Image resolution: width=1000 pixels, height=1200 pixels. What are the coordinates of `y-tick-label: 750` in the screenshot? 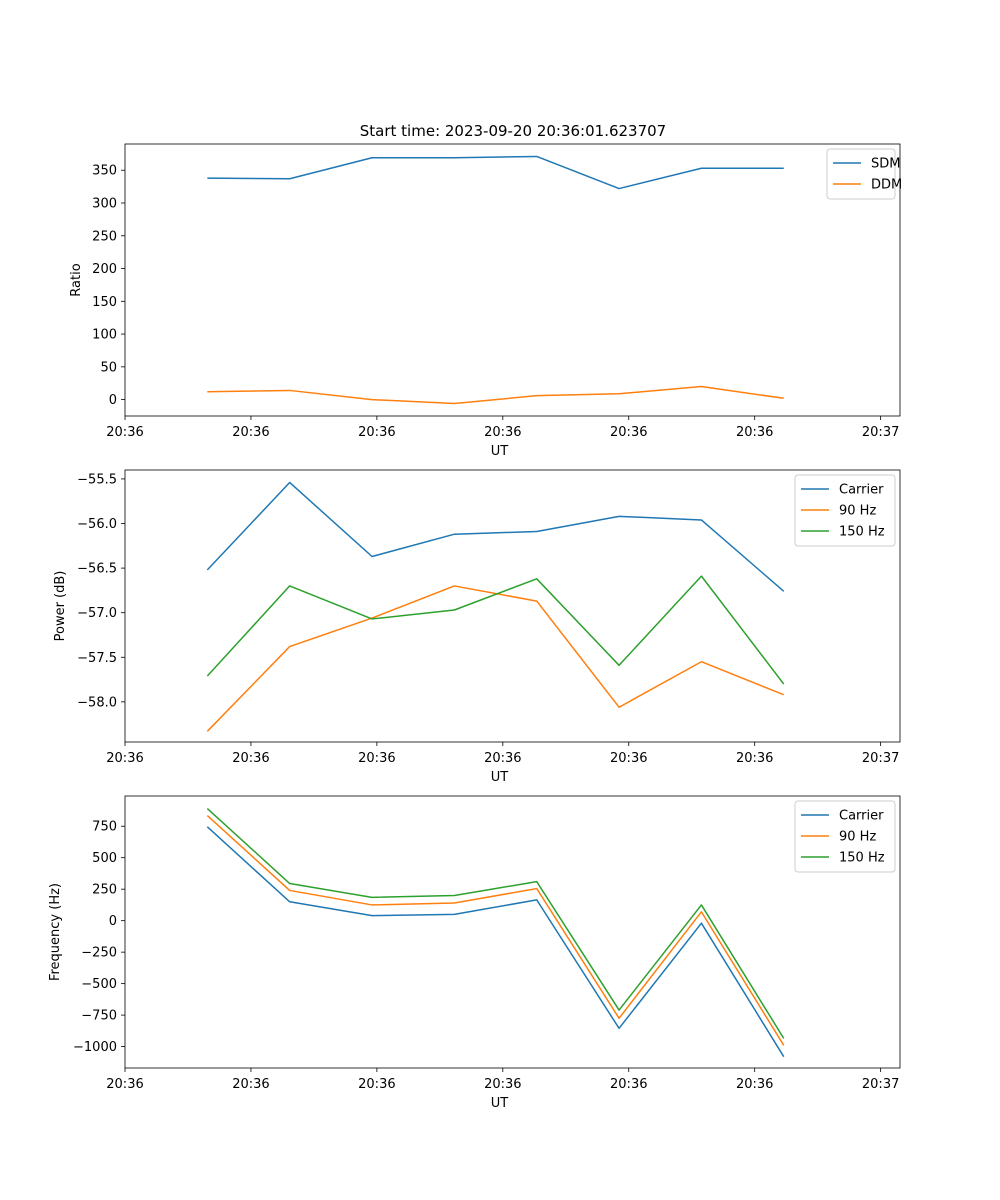 It's located at (104, 827).